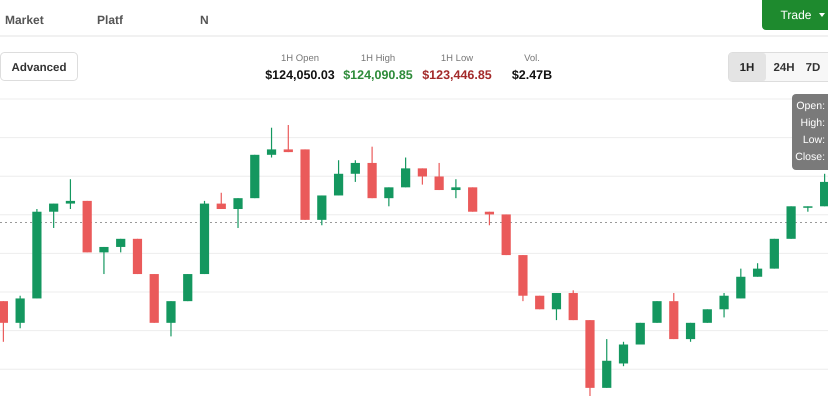 This screenshot has width=828, height=396. What do you see at coordinates (378, 58) in the screenshot?
I see `text: 1H High` at bounding box center [378, 58].